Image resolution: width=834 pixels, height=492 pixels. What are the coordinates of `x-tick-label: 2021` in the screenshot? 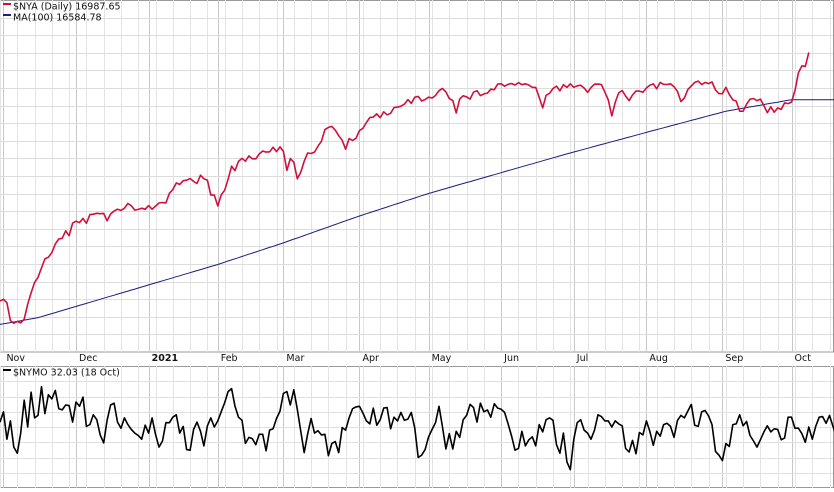 It's located at (165, 358).